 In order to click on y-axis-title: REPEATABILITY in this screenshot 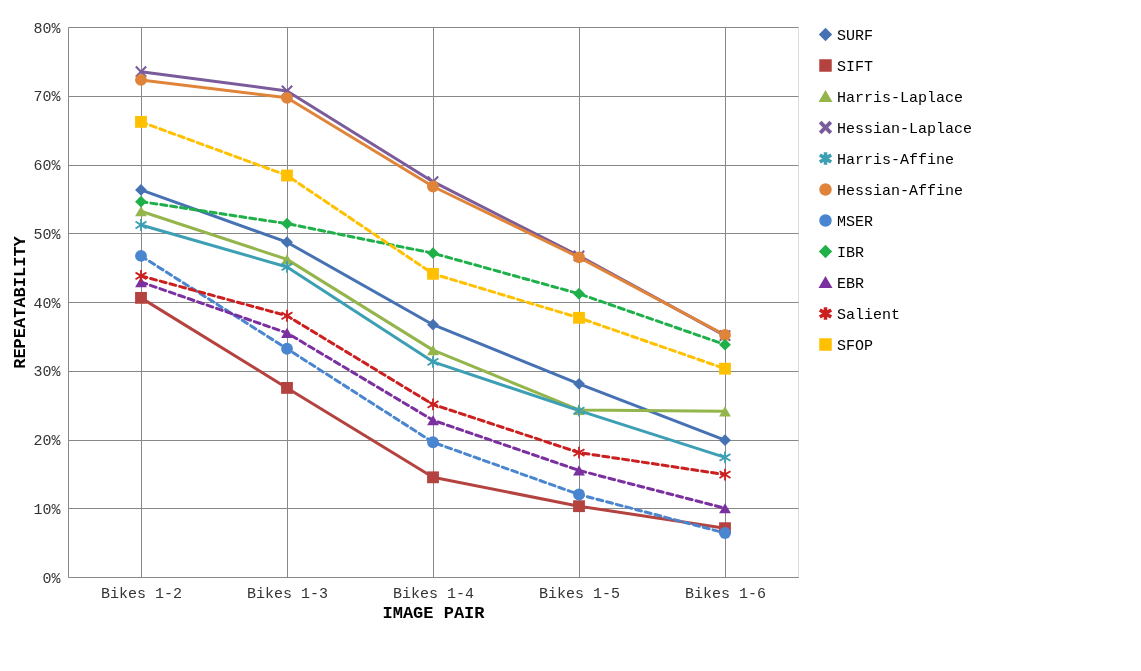, I will do `click(21, 302)`.